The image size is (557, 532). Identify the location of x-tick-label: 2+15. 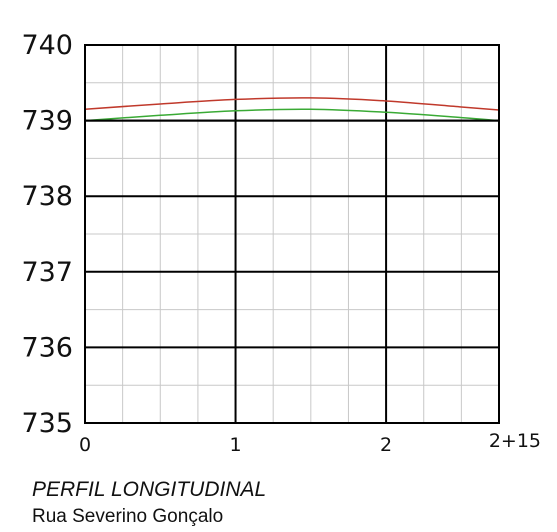
(515, 441).